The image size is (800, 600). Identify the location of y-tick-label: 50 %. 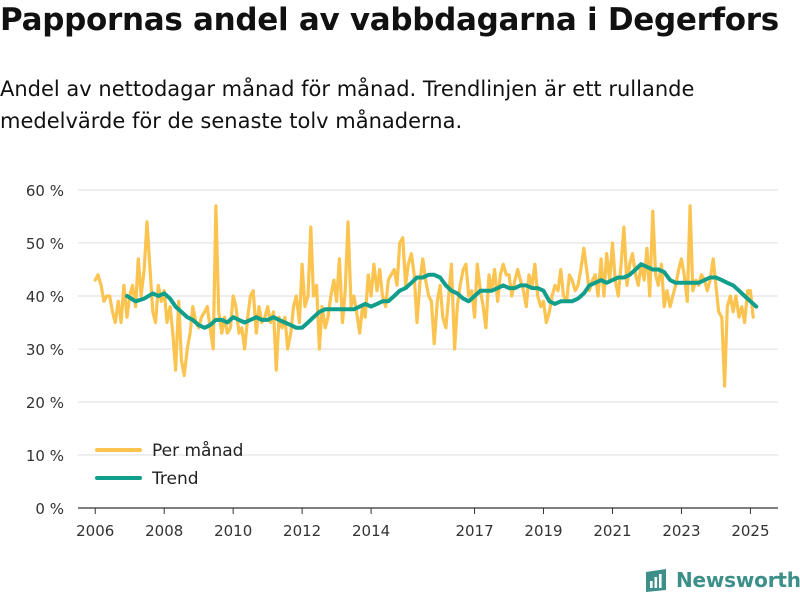
(45, 244).